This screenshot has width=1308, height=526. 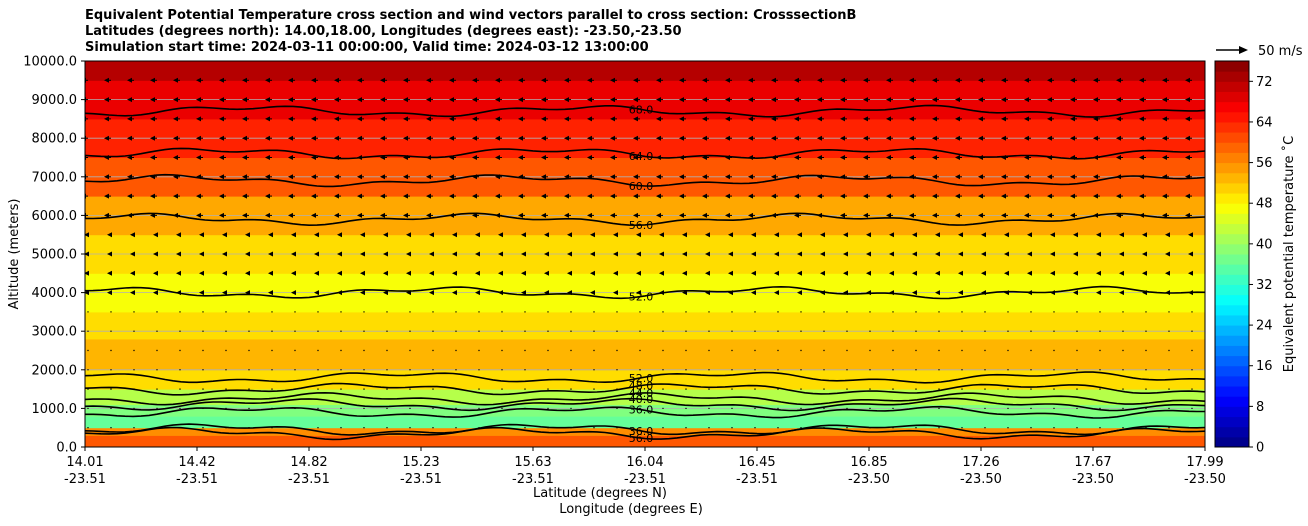 What do you see at coordinates (85, 479) in the screenshot?
I see `x-tick-label-lon: -23.51` at bounding box center [85, 479].